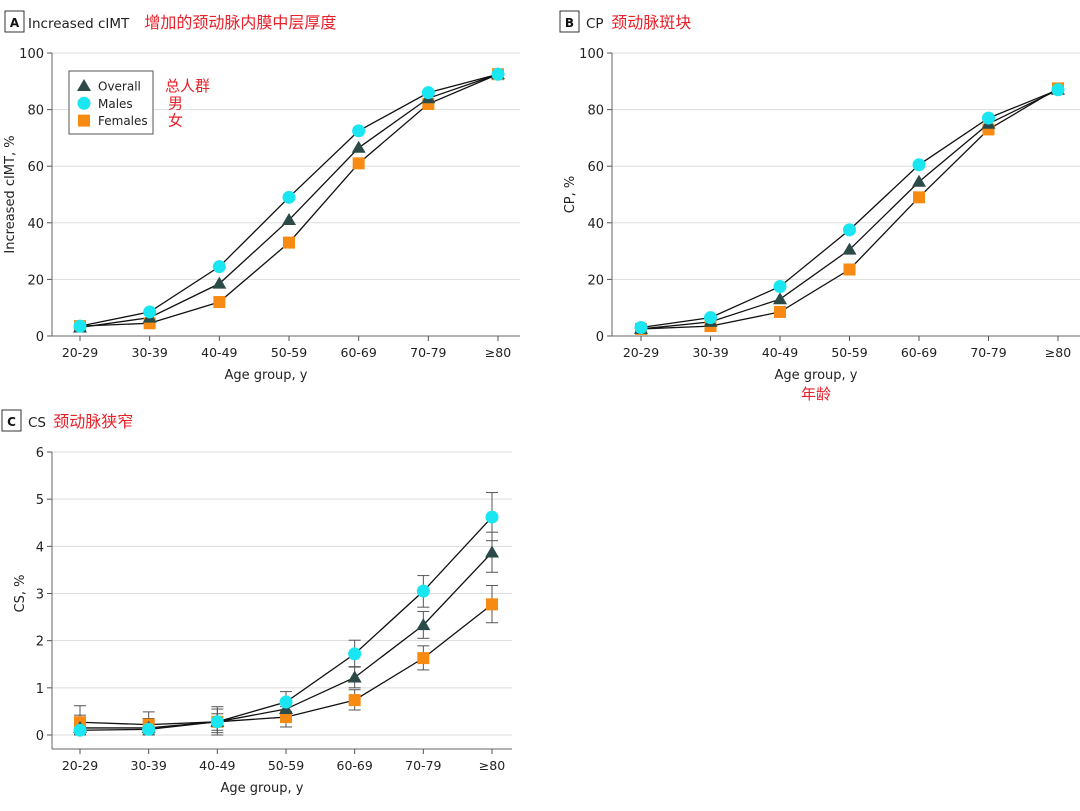  I want to click on y-tick-label: 100, so click(31, 54).